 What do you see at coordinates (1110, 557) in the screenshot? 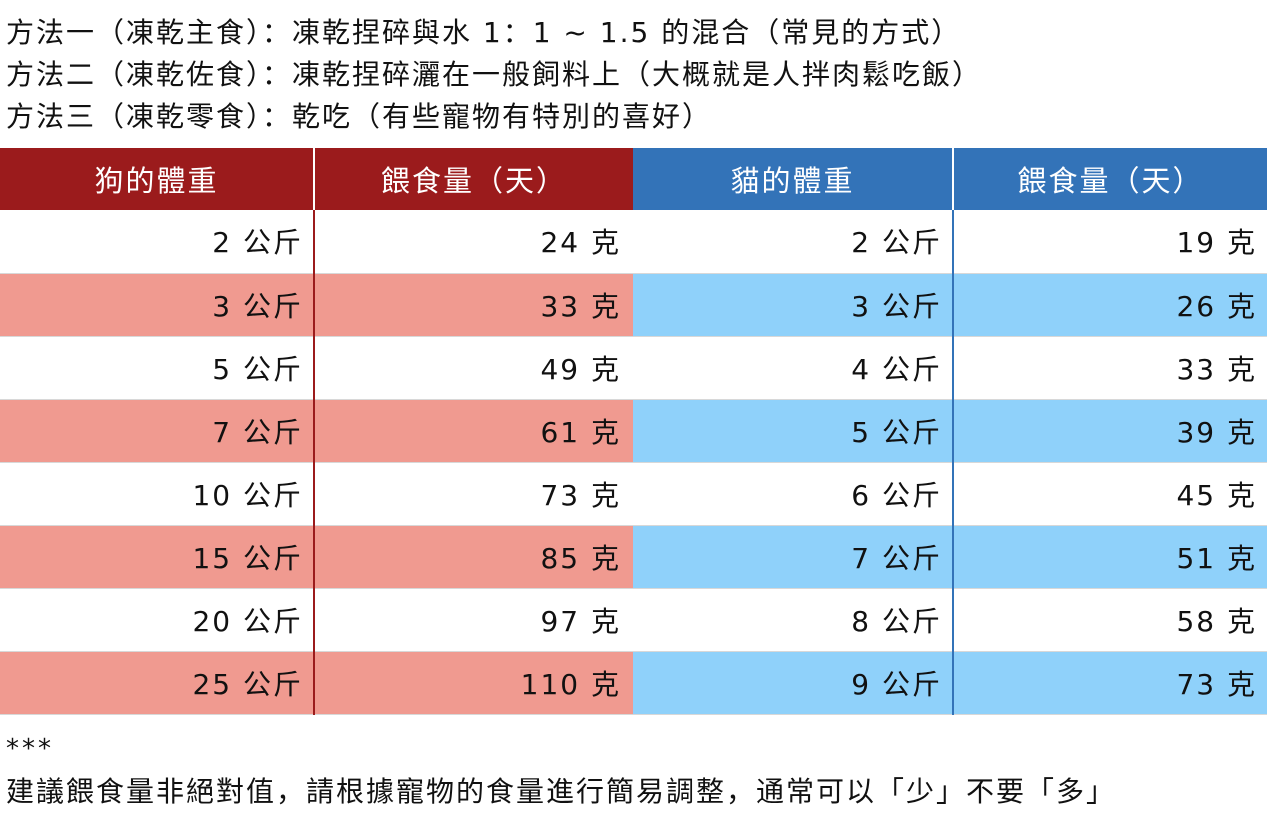
I see `cat-amount-cell: 51 克` at bounding box center [1110, 557].